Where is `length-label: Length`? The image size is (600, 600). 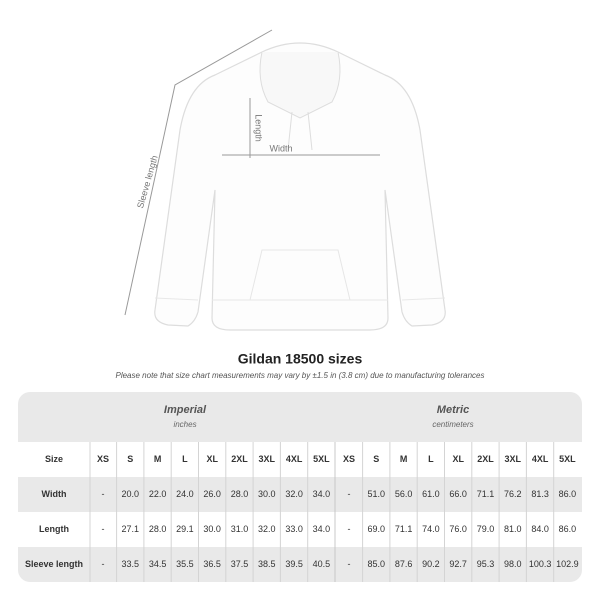 length-label: Length is located at coordinates (259, 128).